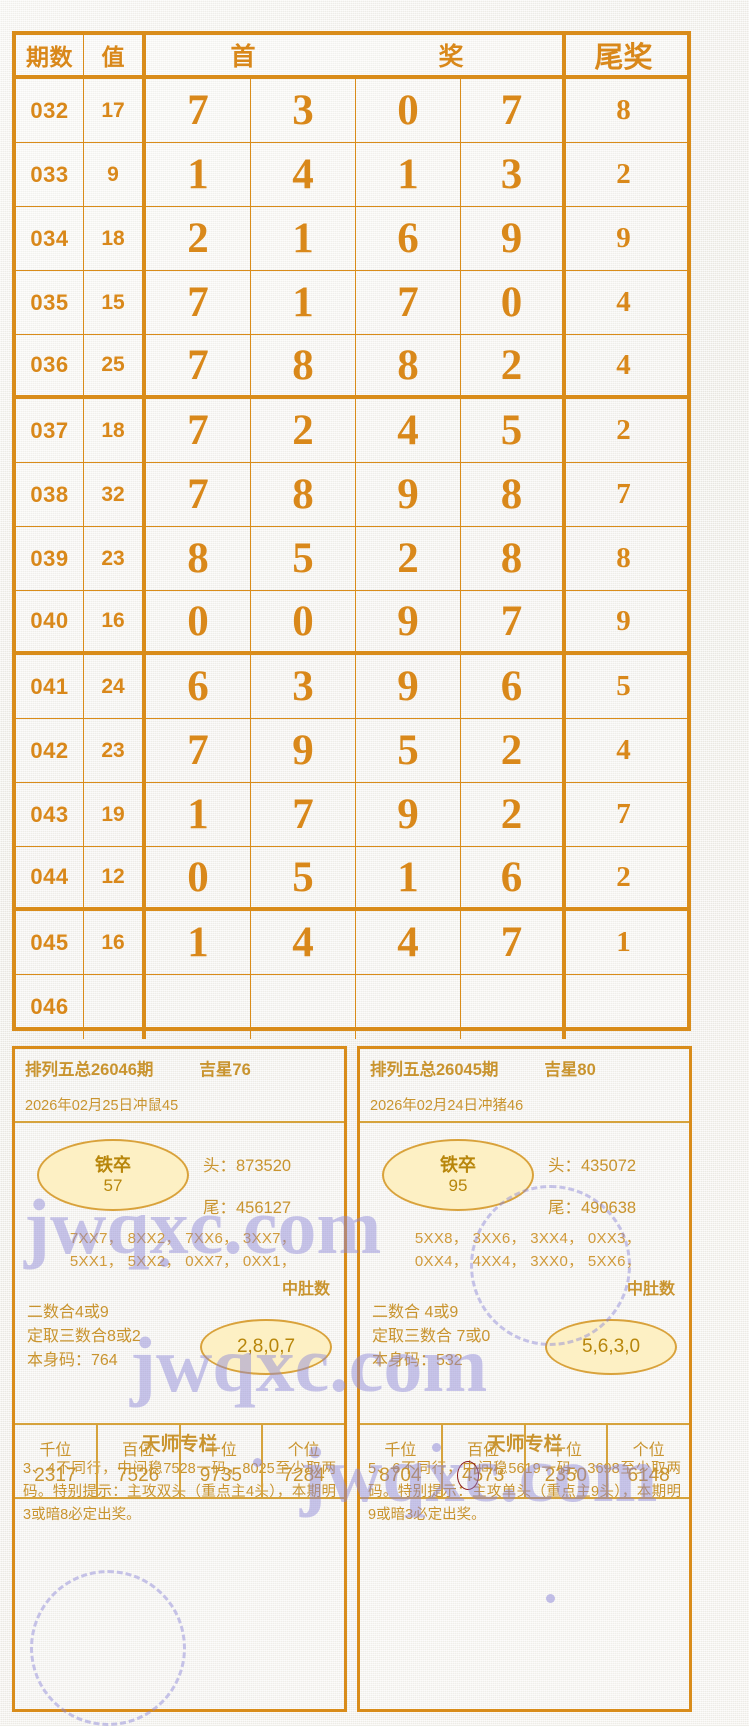 The width and height of the screenshot is (749, 1726). I want to click on header-first-prize: 首 奖, so click(356, 55).